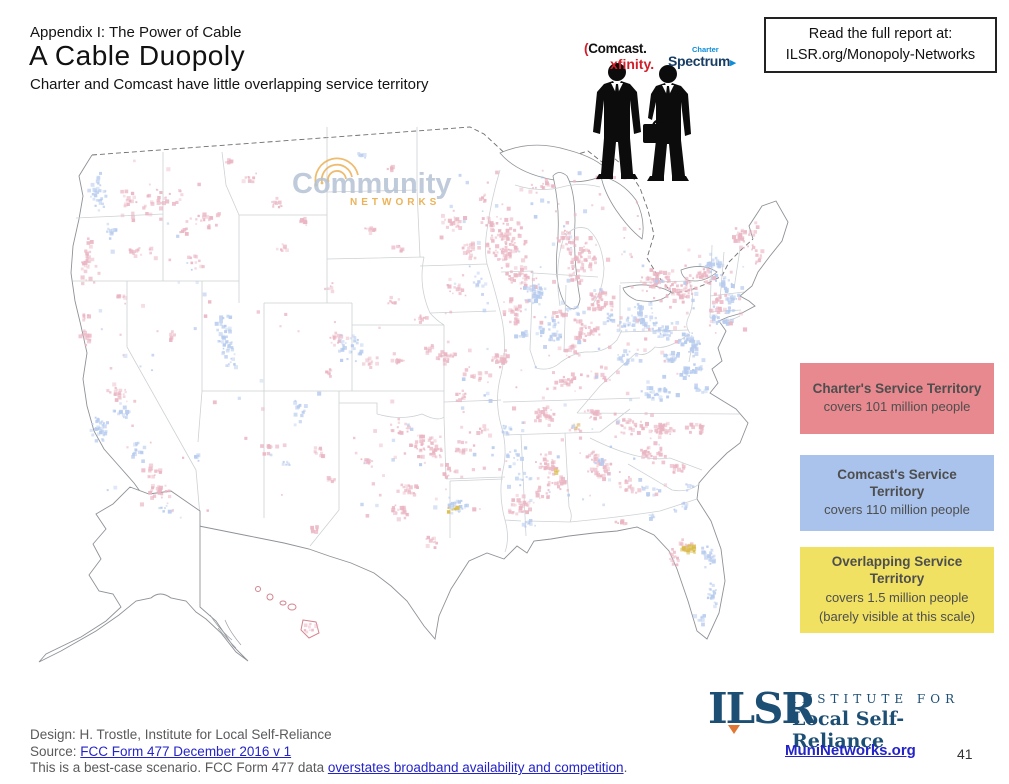 The image size is (1009, 784). I want to click on comcast-wordmark: Comcast., so click(617, 48).